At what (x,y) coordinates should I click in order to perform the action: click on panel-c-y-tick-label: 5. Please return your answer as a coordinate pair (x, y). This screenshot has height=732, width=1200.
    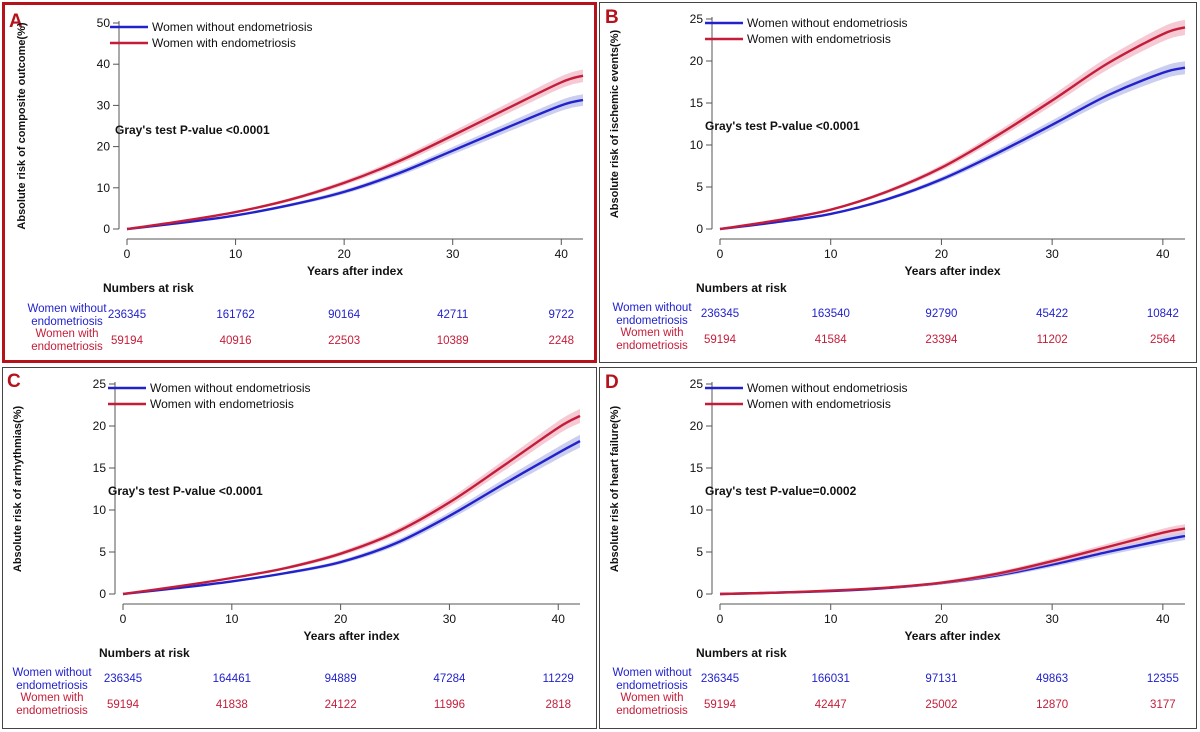
    Looking at the image, I should click on (102, 552).